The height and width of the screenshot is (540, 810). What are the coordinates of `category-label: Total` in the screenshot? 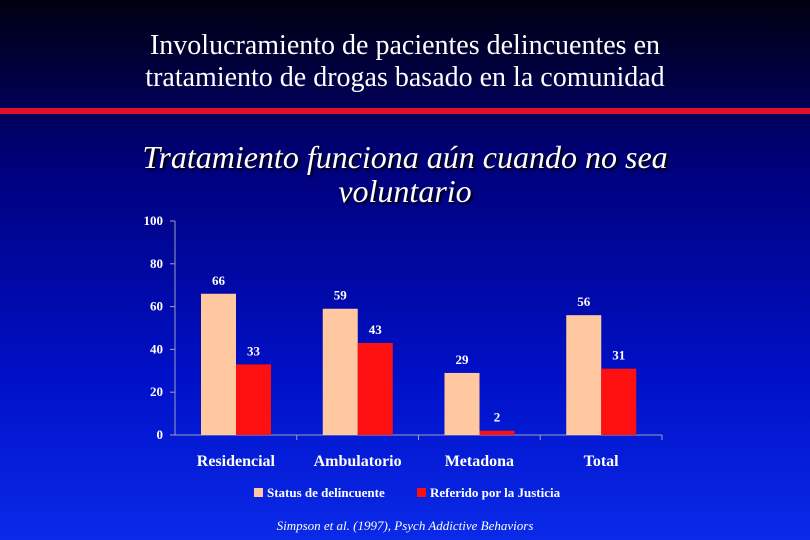 It's located at (602, 461).